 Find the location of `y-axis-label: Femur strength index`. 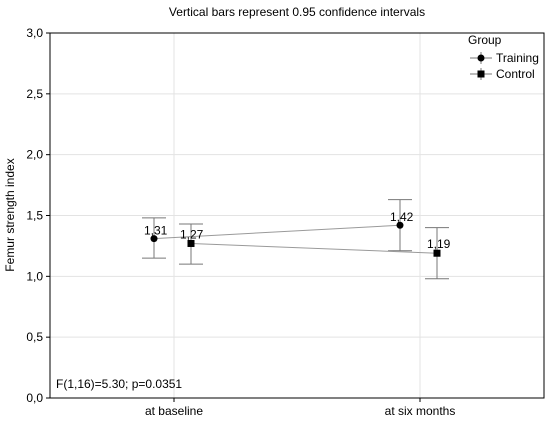

y-axis-label: Femur strength index is located at coordinates (10, 214).